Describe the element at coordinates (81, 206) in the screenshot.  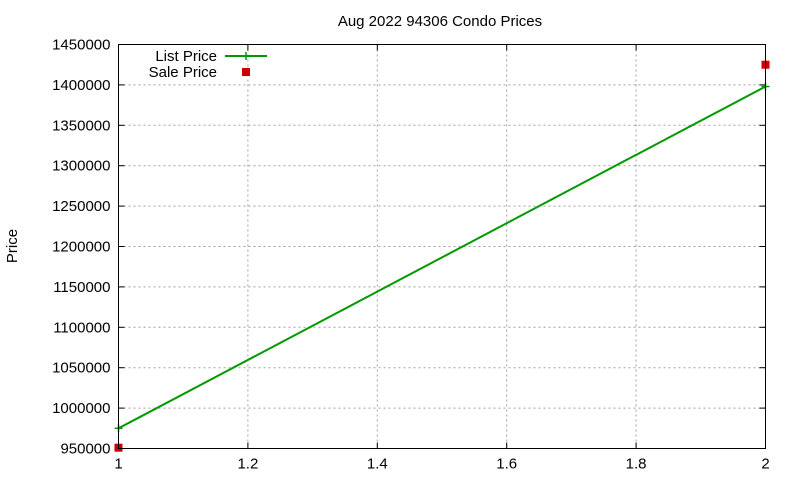
I see `y-tick-label: 1250000` at that location.